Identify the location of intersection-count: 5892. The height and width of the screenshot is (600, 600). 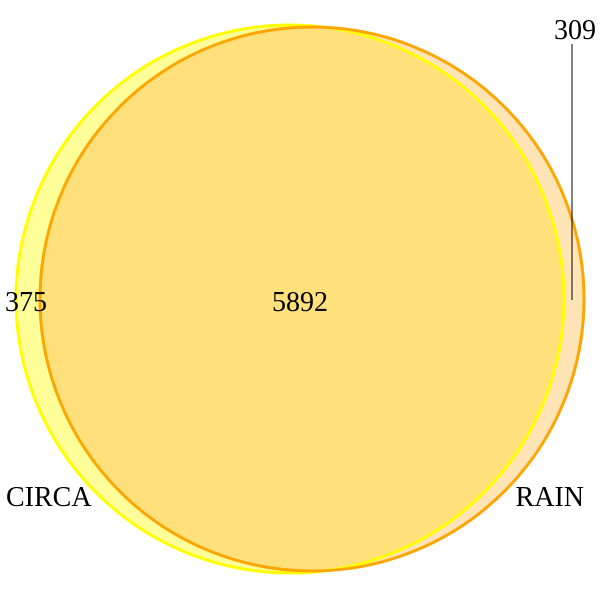
(300, 302).